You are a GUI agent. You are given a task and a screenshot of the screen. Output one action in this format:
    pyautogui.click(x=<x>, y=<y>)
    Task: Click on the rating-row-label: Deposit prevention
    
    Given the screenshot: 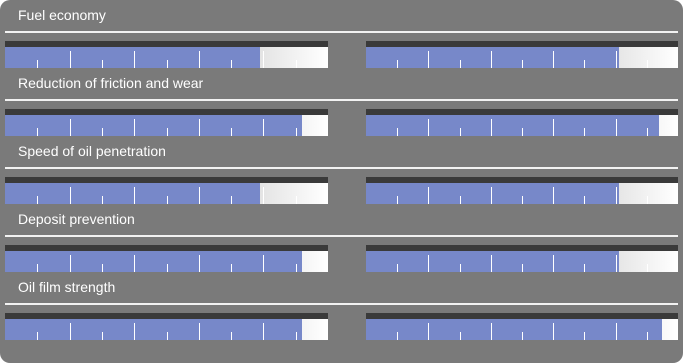 What is the action you would take?
    pyautogui.click(x=76, y=219)
    